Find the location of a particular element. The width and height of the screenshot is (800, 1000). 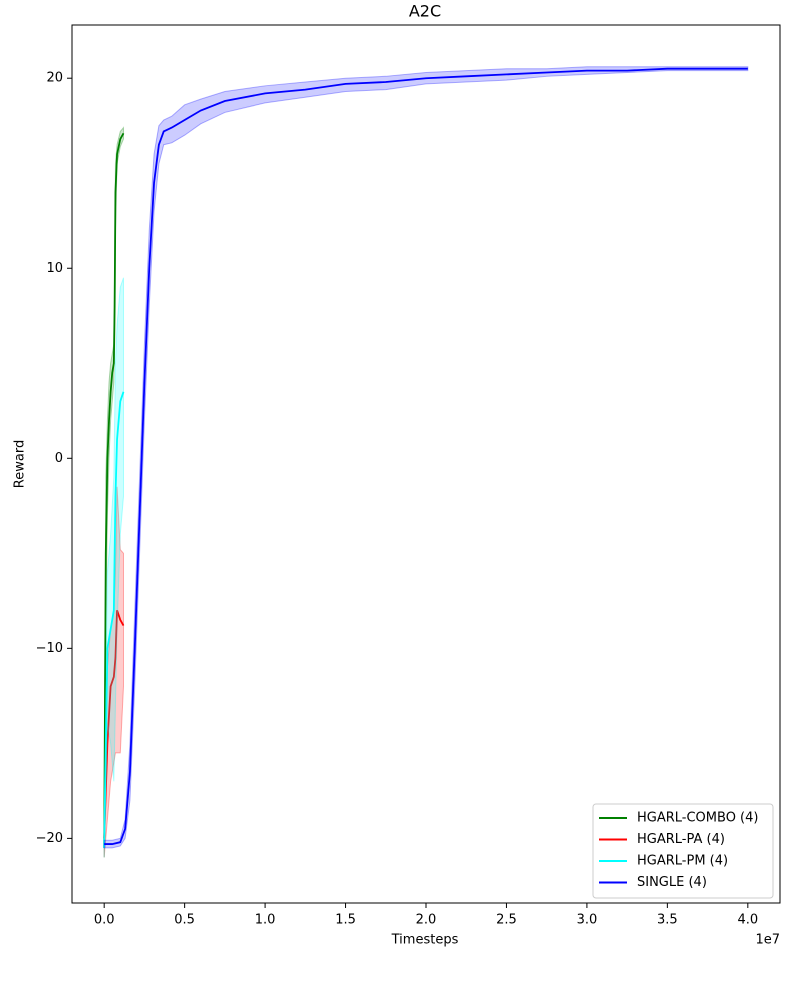

legend-label: SINGLE (4) is located at coordinates (672, 882).